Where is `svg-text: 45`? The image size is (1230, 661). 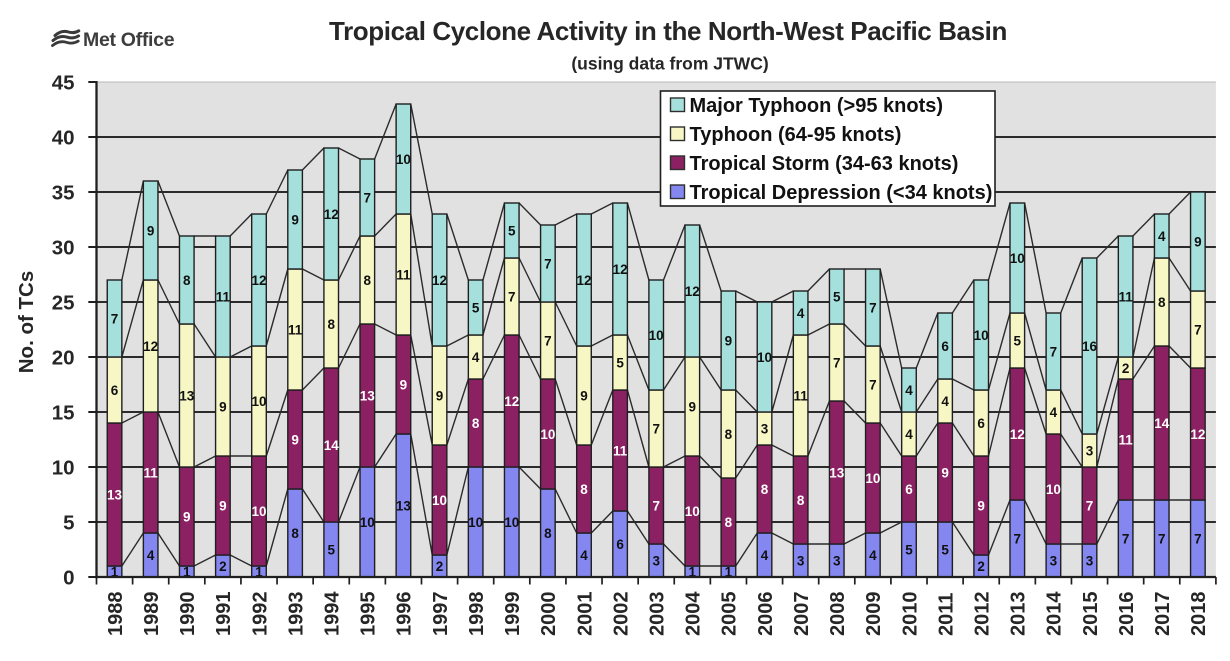 svg-text: 45 is located at coordinates (63, 82).